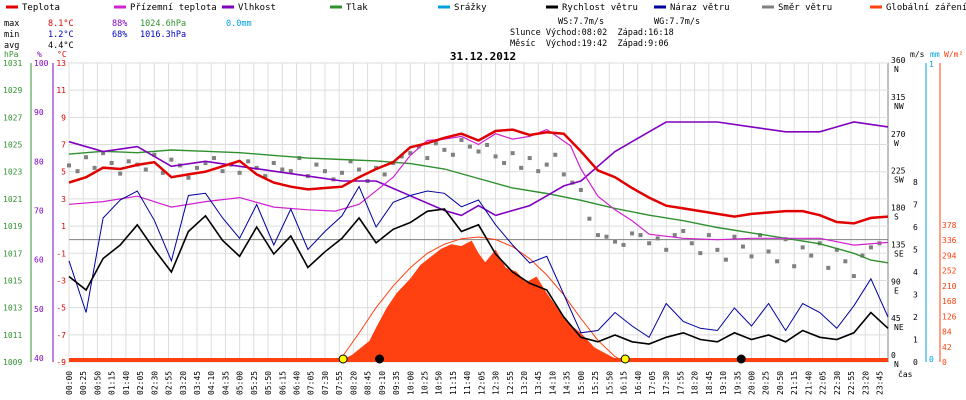 This screenshot has height=400, width=966. I want to click on hpa-tick-label: 1027, so click(12, 117).